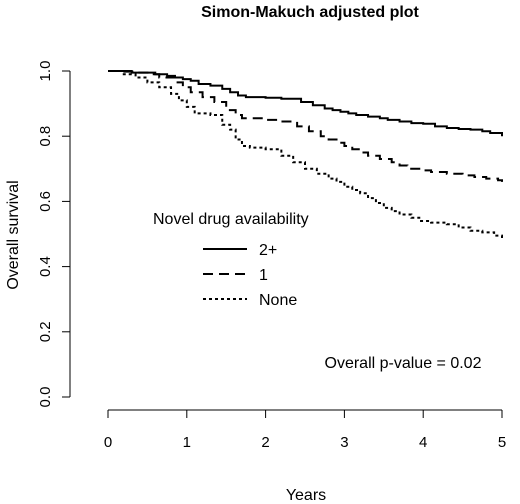 This screenshot has height=504, width=520. What do you see at coordinates (344, 442) in the screenshot?
I see `x-tick-label: 3` at bounding box center [344, 442].